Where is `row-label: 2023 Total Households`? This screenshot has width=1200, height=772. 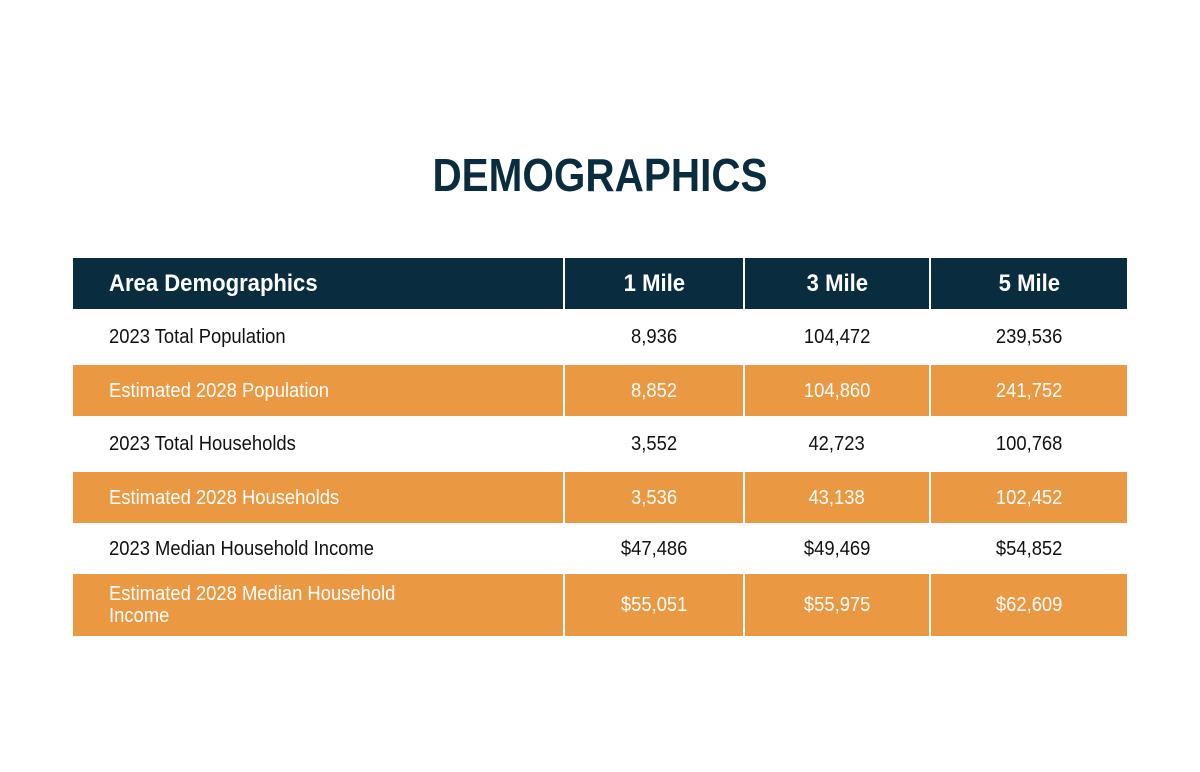 row-label: 2023 Total Households is located at coordinates (202, 444).